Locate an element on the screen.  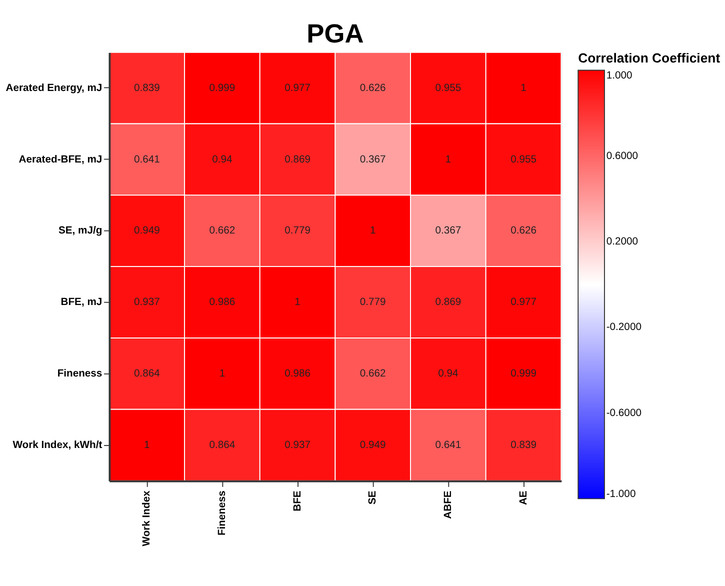
y-tick-label: Aerated Energy, mJ is located at coordinates (54, 88).